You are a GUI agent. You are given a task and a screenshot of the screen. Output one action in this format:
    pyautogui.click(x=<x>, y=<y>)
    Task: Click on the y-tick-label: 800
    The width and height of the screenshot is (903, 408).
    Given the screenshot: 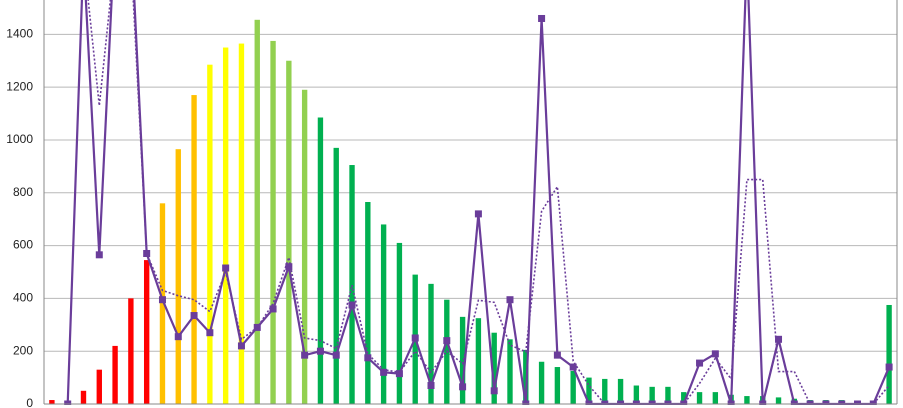 What is the action you would take?
    pyautogui.click(x=23, y=192)
    